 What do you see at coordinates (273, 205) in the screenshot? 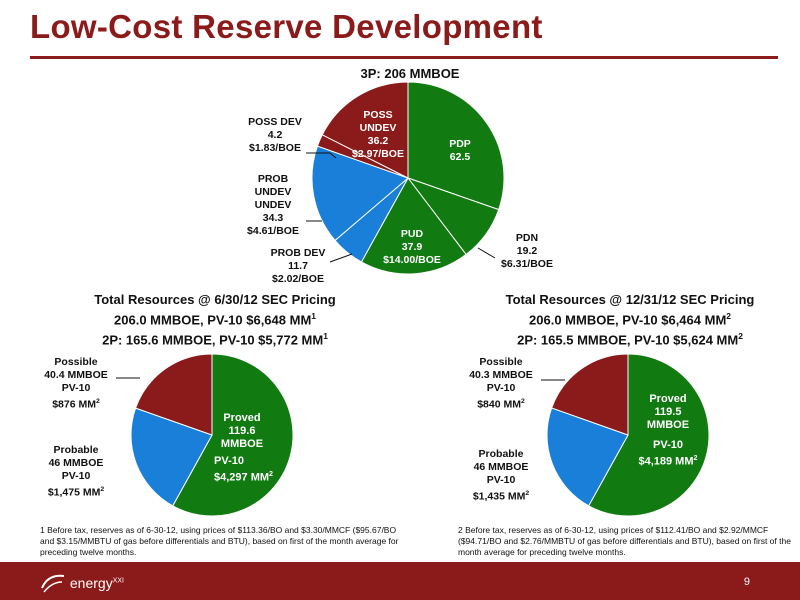
I see `label-prob-undev: PROB UNDEV UNDEV 34.3 $4.61/BOE` at bounding box center [273, 205].